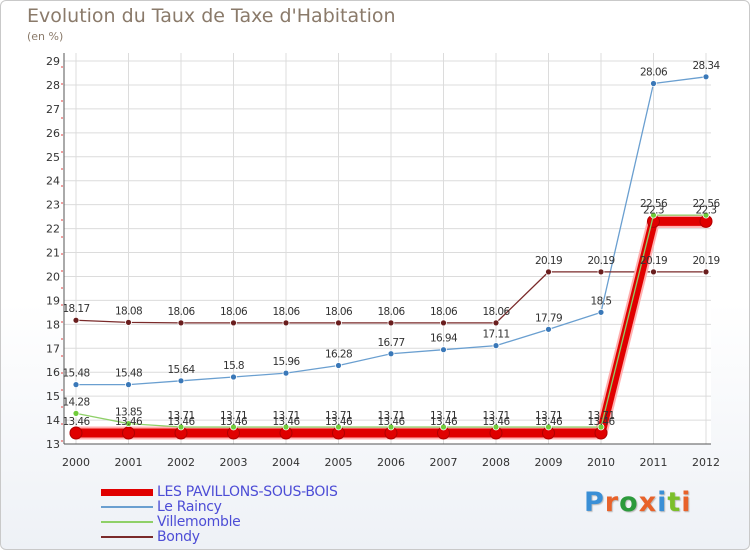 The image size is (750, 550). What do you see at coordinates (75, 402) in the screenshot?
I see `data-label: 14.28` at bounding box center [75, 402].